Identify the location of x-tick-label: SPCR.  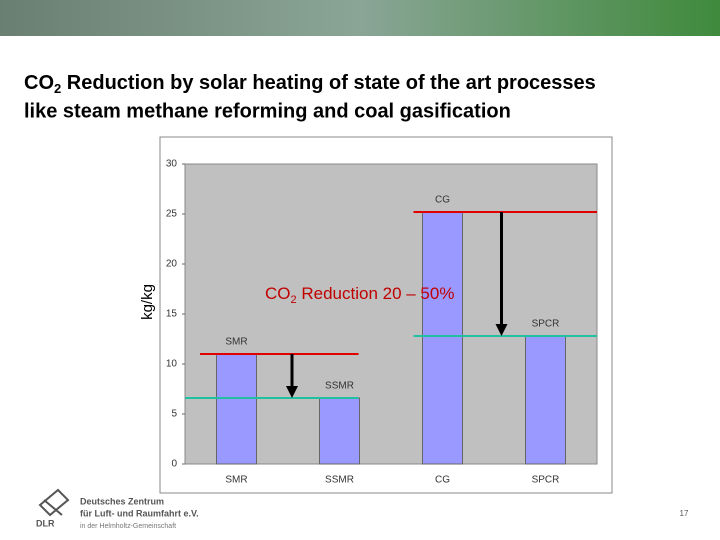
(546, 480).